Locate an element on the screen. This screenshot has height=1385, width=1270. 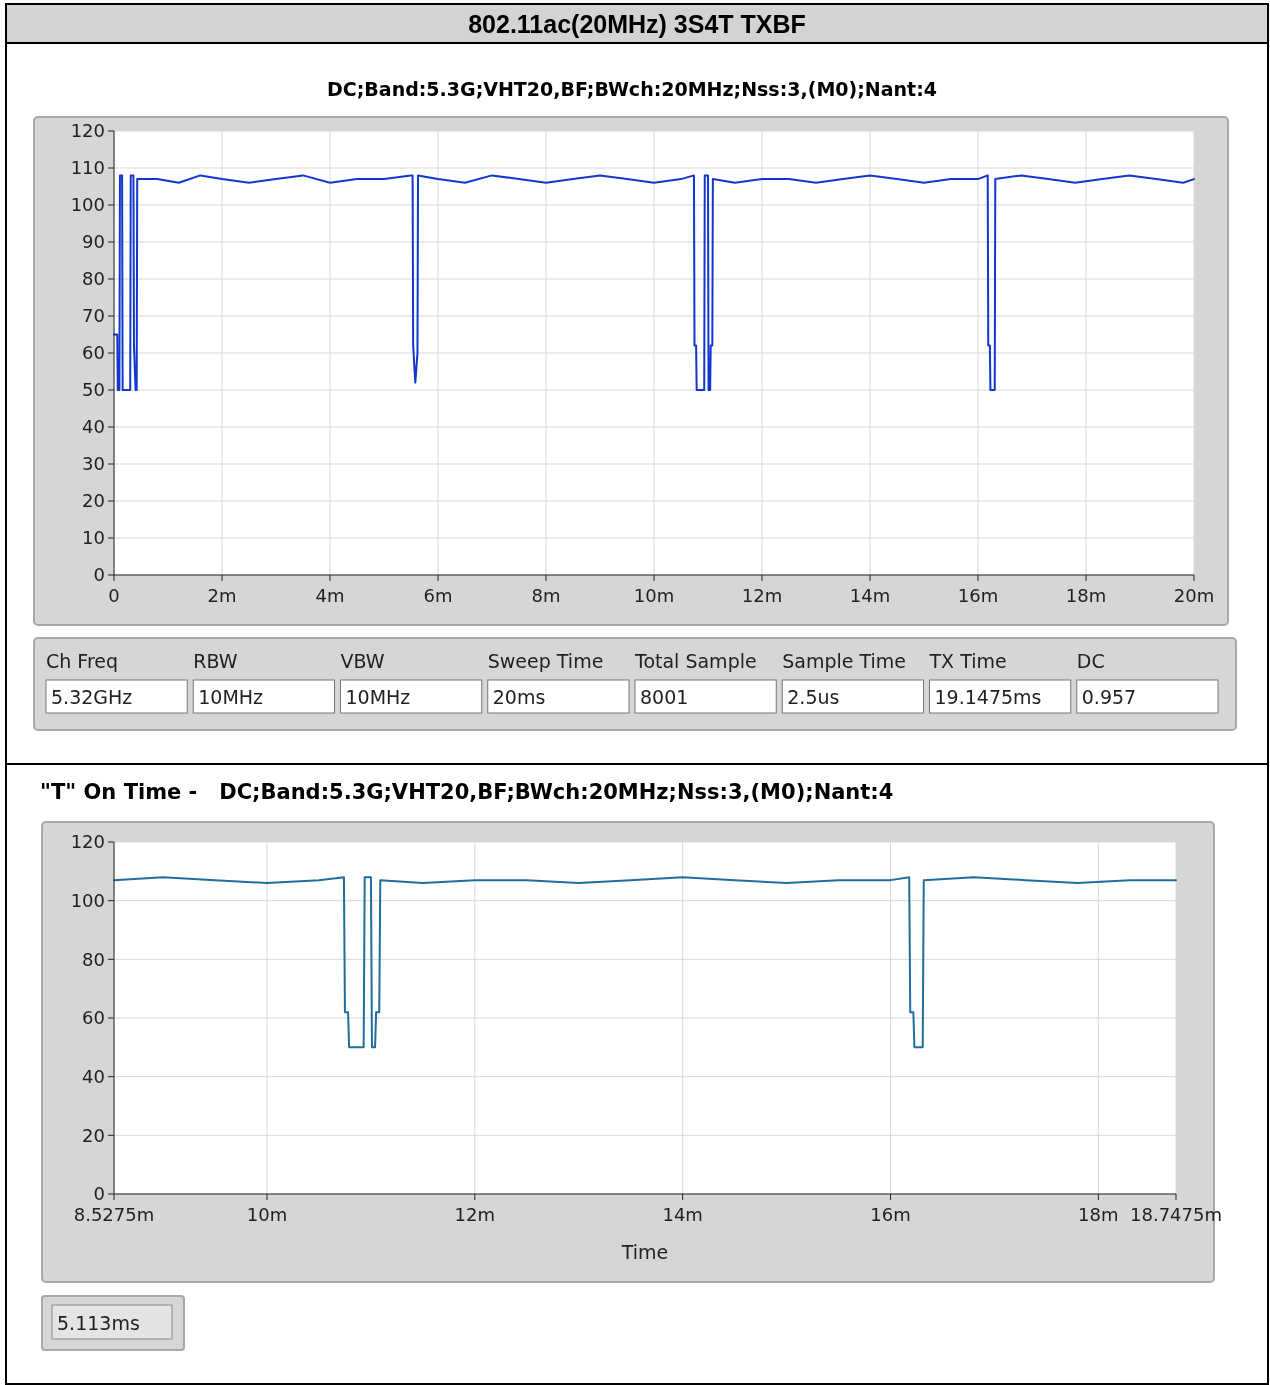
category-label: RBW is located at coordinates (215, 661).